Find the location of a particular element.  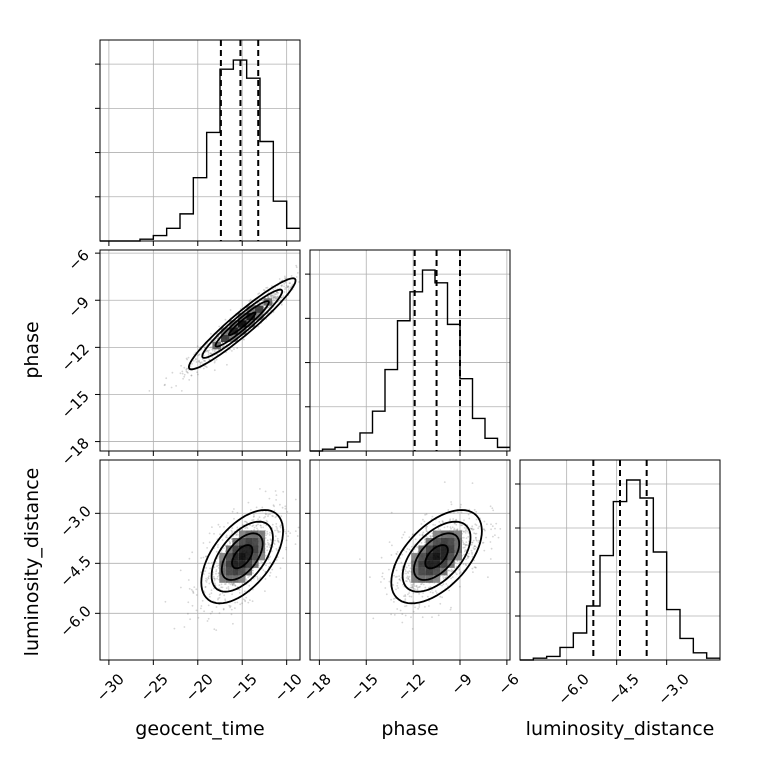

tick-label: −3.0 is located at coordinates (673, 689).